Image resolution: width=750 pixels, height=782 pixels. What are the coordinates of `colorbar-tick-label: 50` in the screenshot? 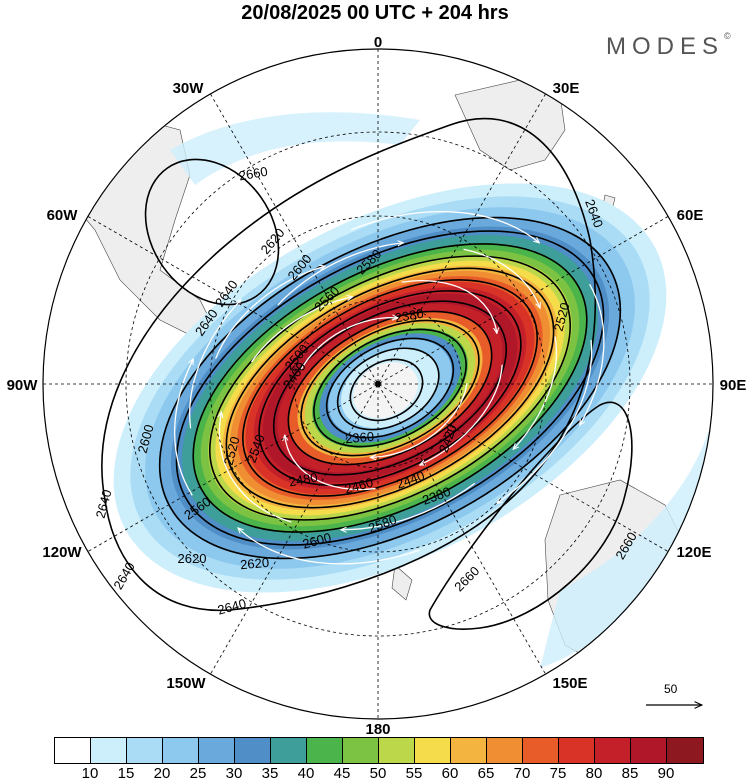 It's located at (378, 773).